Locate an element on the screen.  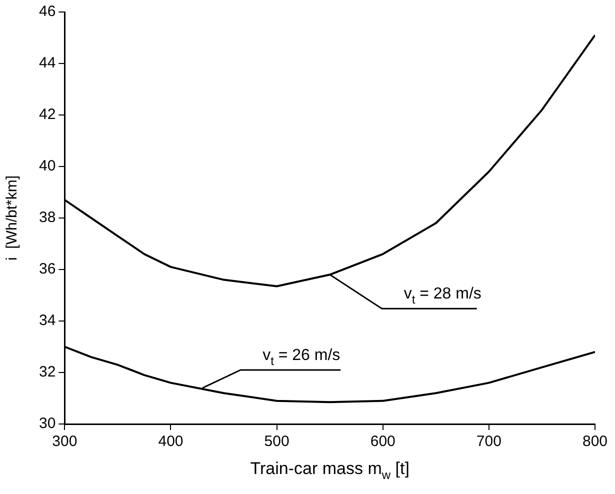
x-tick-label: 800 is located at coordinates (595, 441).